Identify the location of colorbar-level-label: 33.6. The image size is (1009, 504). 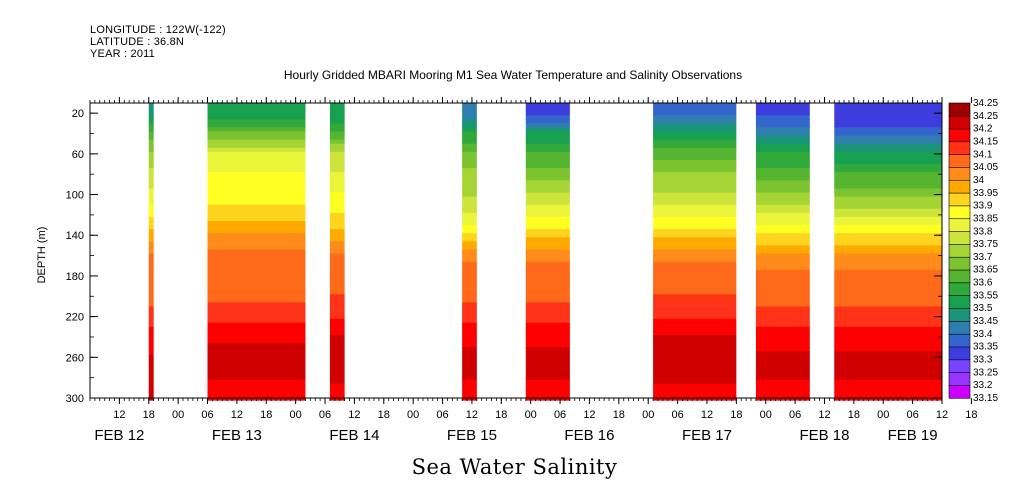
(983, 283).